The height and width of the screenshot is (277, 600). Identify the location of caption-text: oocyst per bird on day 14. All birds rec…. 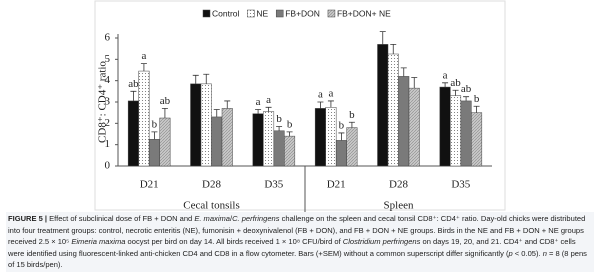
(234, 242).